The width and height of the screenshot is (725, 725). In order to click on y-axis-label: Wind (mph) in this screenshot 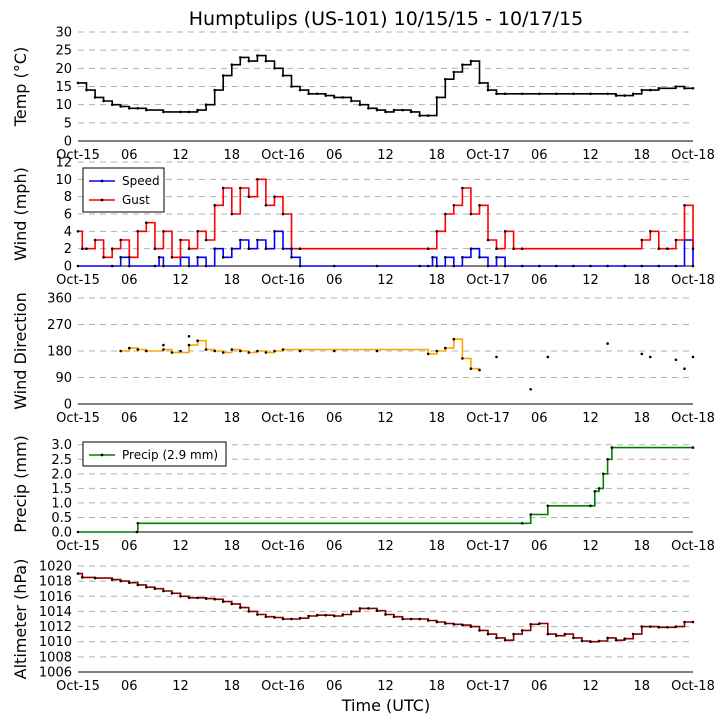, I will do `click(20, 214)`.